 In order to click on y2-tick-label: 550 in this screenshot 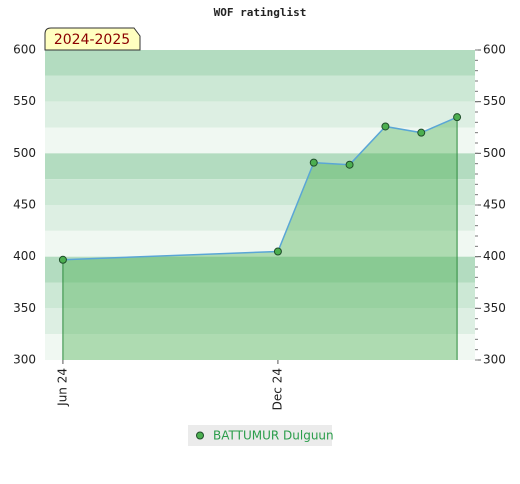, I will do `click(494, 101)`.